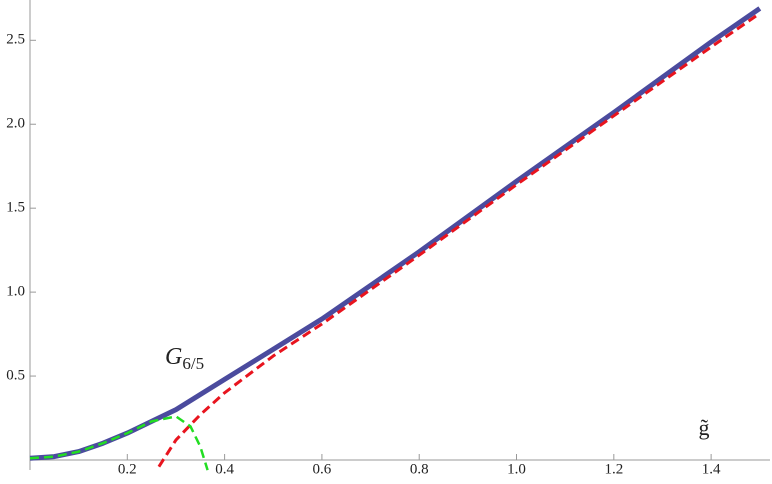 The width and height of the screenshot is (772, 484). Describe the element at coordinates (419, 469) in the screenshot. I see `x-tick-label: 0.8` at that location.